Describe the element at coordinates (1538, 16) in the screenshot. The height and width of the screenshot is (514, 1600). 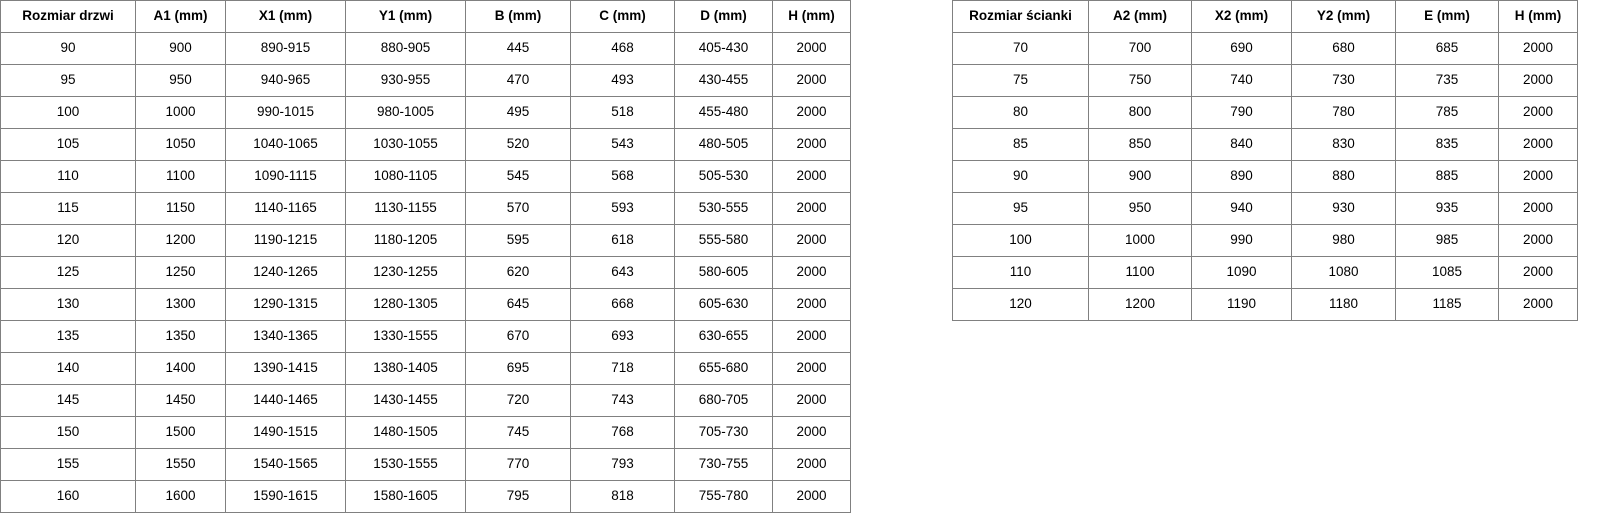
I see `panel-column-header: H (mm)` at that location.